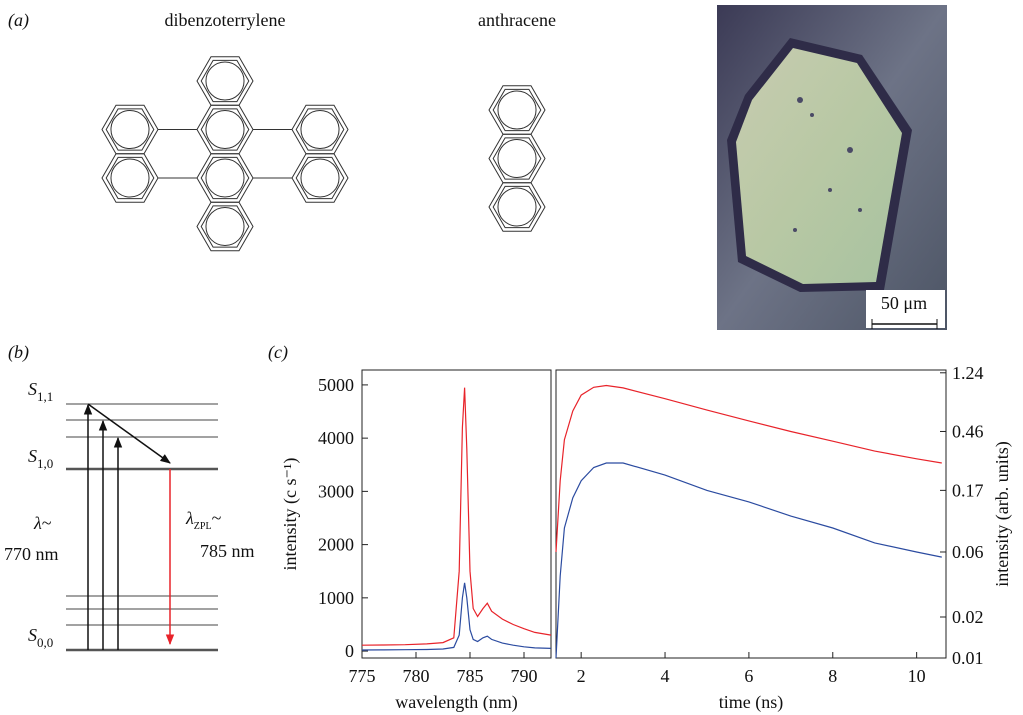  Describe the element at coordinates (832, 167) in the screenshot. I see `micrograph: 50 μm` at that location.